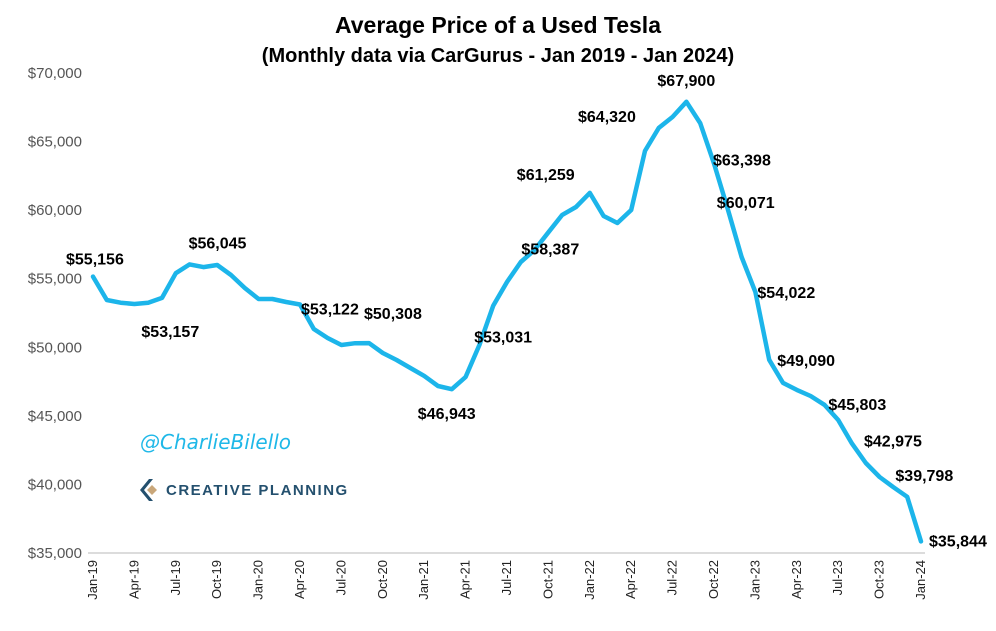 Image resolution: width=996 pixels, height=631 pixels. Describe the element at coordinates (299, 579) in the screenshot. I see `x-tick-label: Apr-20` at that location.